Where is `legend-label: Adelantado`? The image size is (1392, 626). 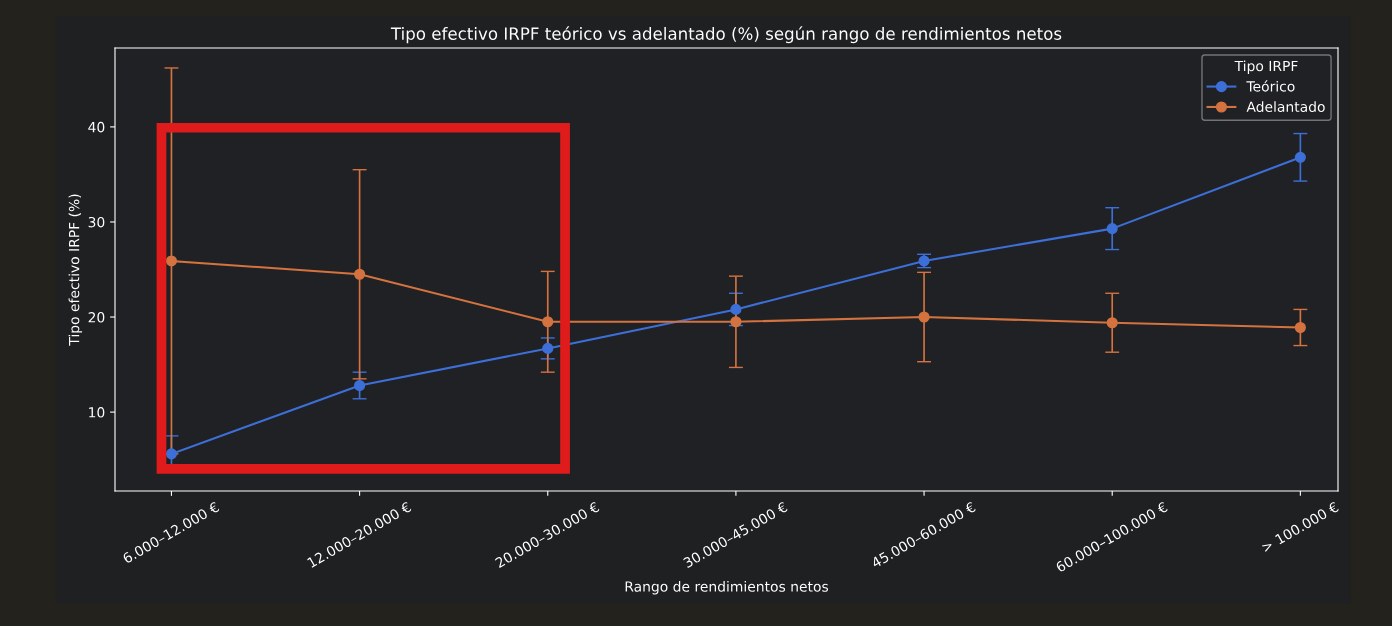 legend-label: Adelantado is located at coordinates (1285, 107).